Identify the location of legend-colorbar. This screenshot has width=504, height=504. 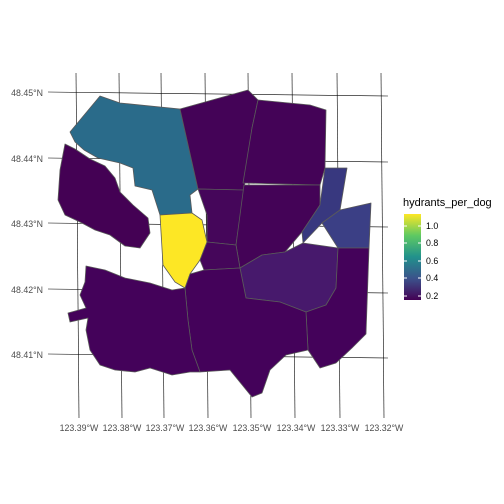
(412, 257).